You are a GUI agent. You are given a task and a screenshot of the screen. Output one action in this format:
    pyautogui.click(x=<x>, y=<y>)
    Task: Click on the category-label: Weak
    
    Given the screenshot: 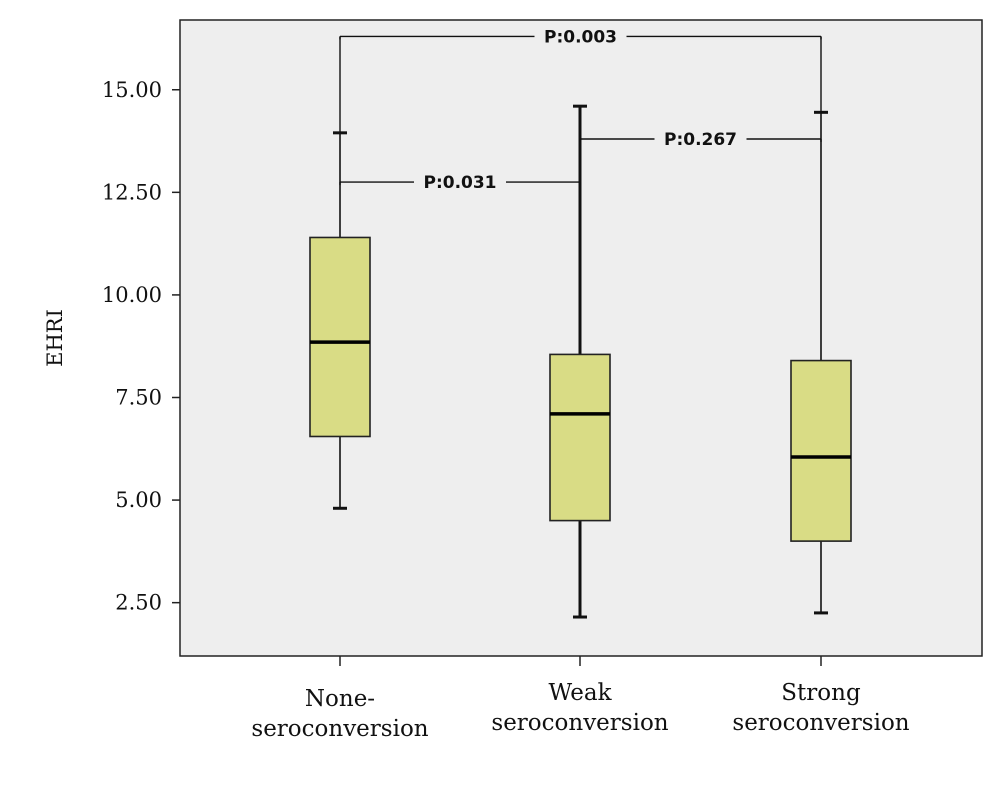 What is the action you would take?
    pyautogui.click(x=580, y=693)
    